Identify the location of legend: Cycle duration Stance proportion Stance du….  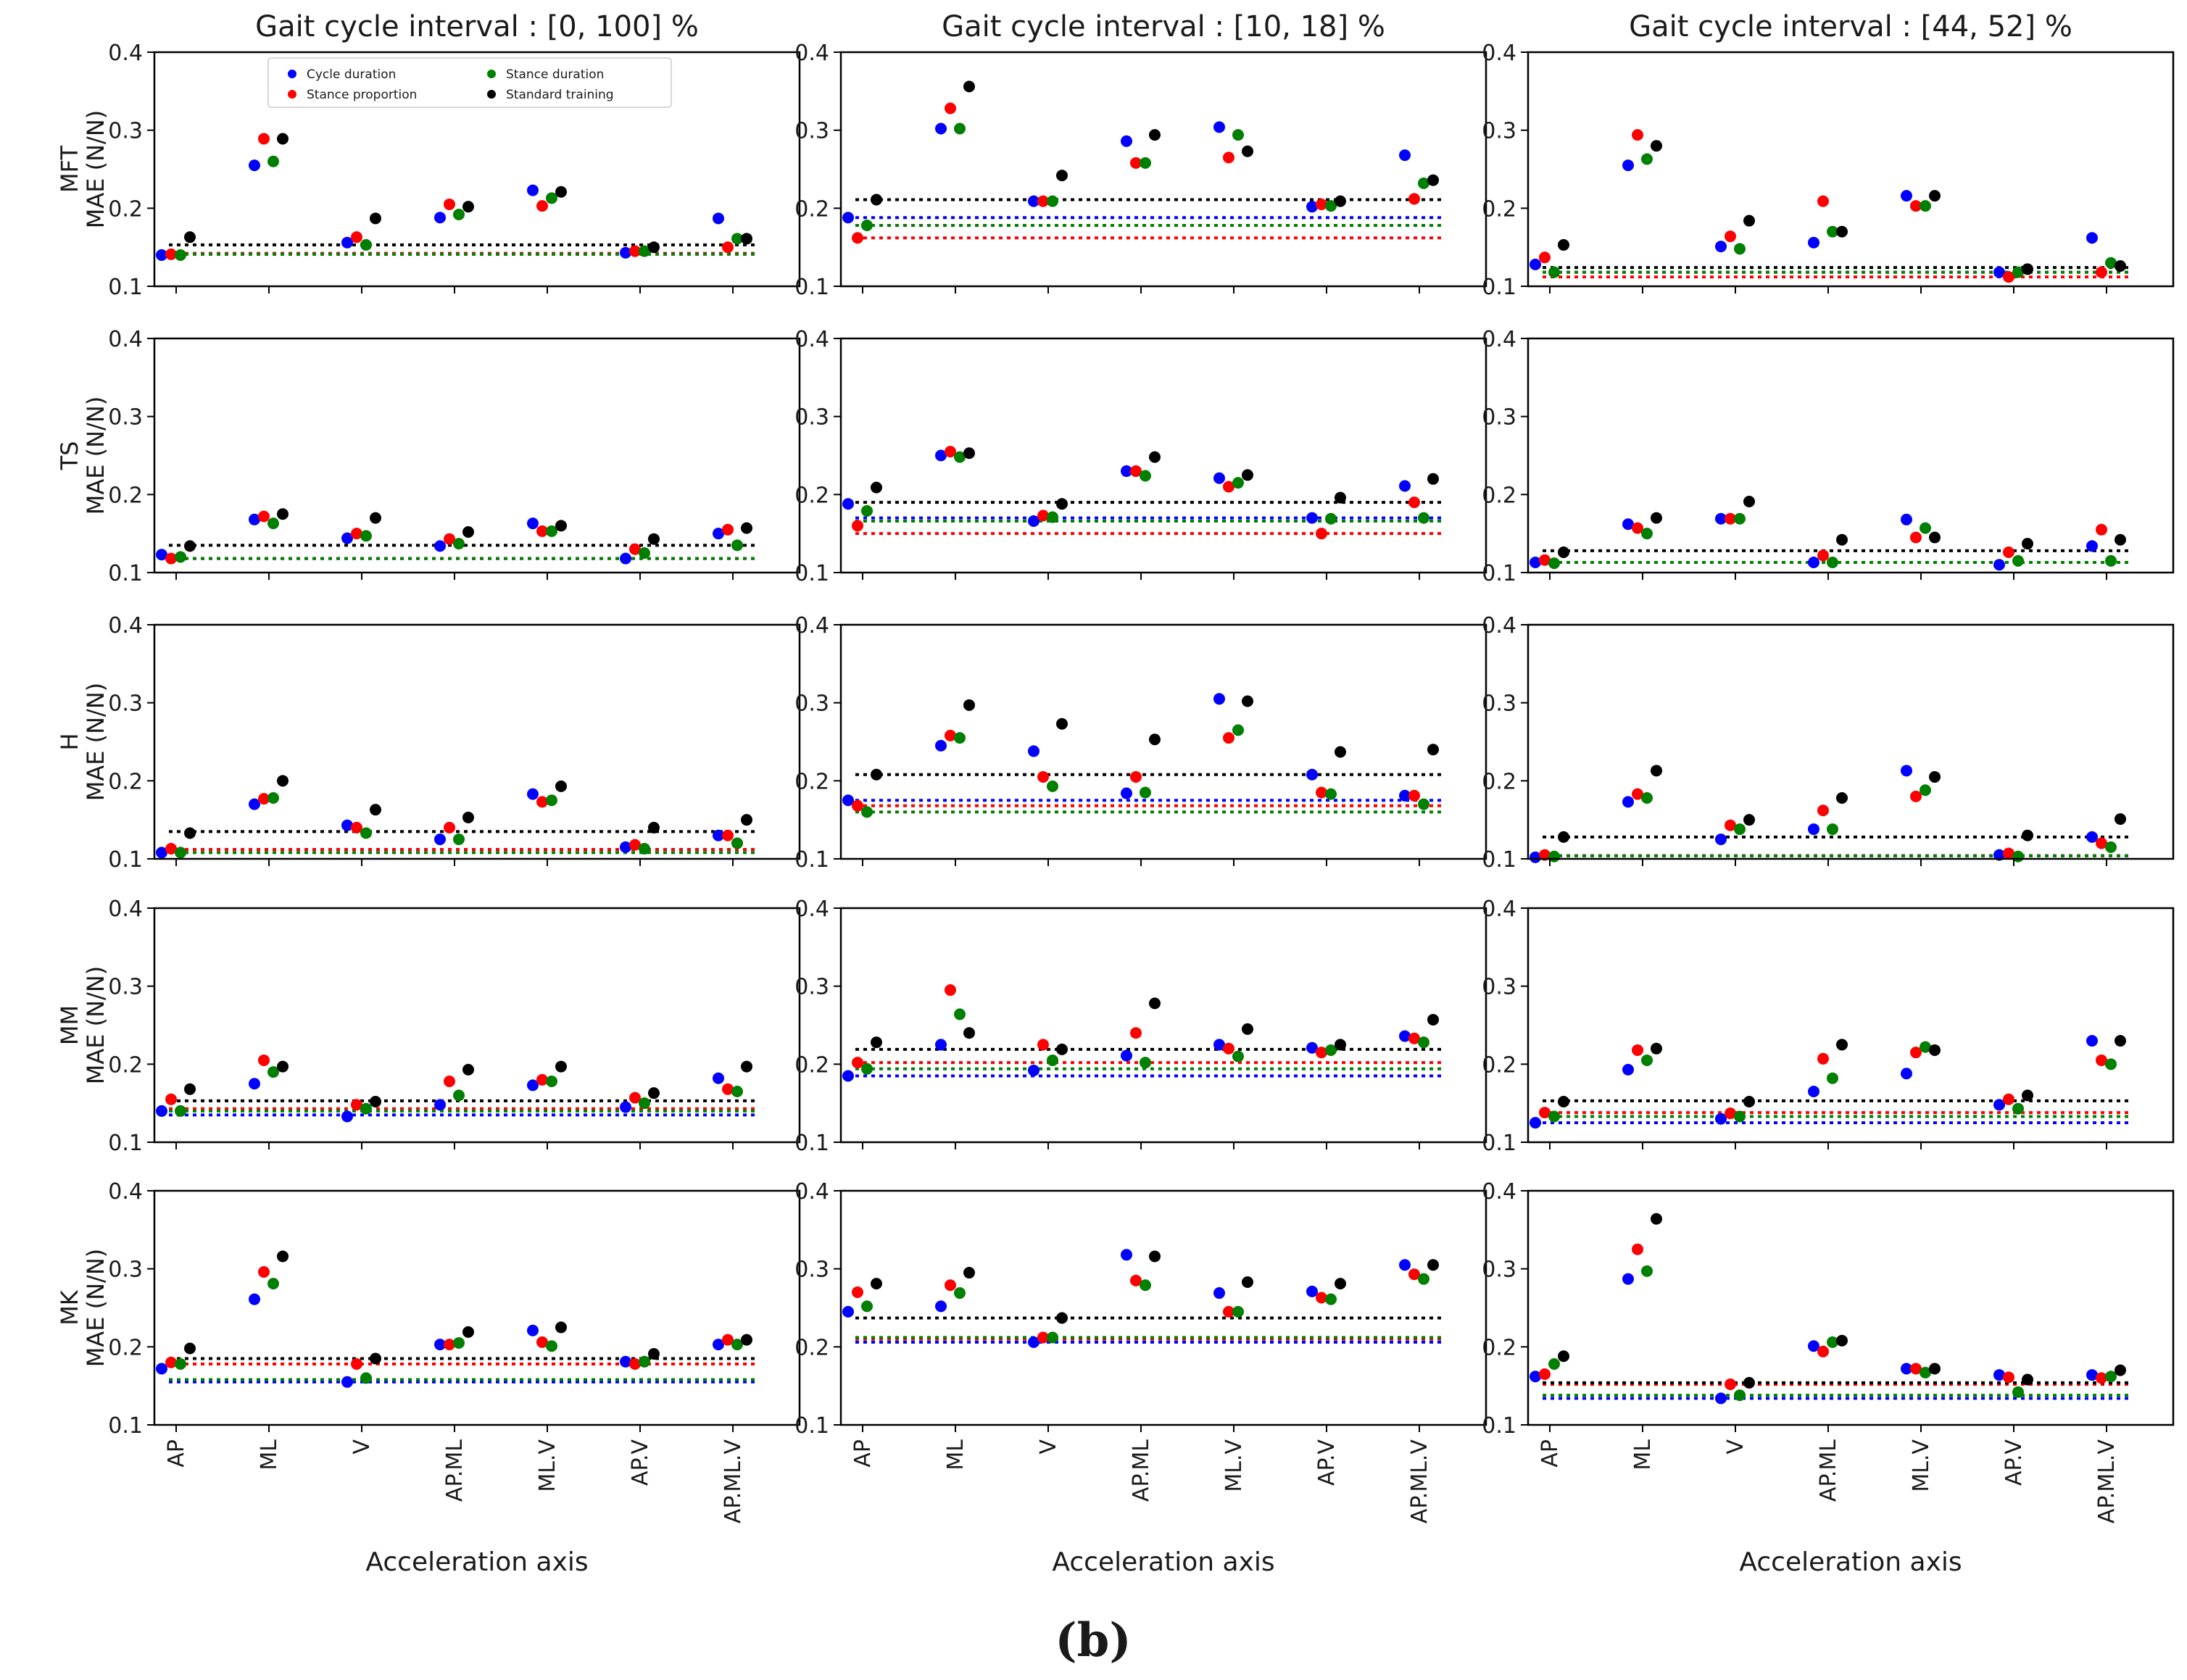
(469, 82).